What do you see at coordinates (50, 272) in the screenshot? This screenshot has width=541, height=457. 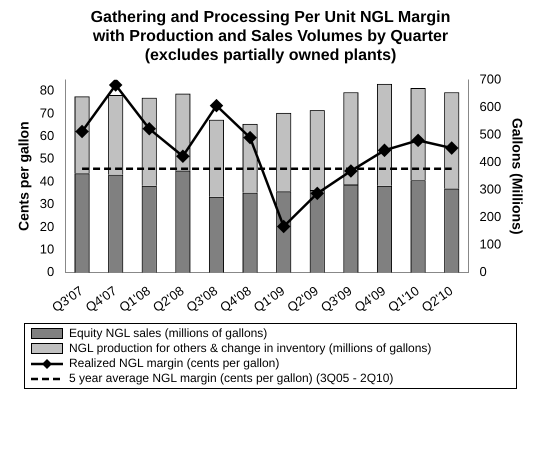 I see `y-tick-label: 0` at bounding box center [50, 272].